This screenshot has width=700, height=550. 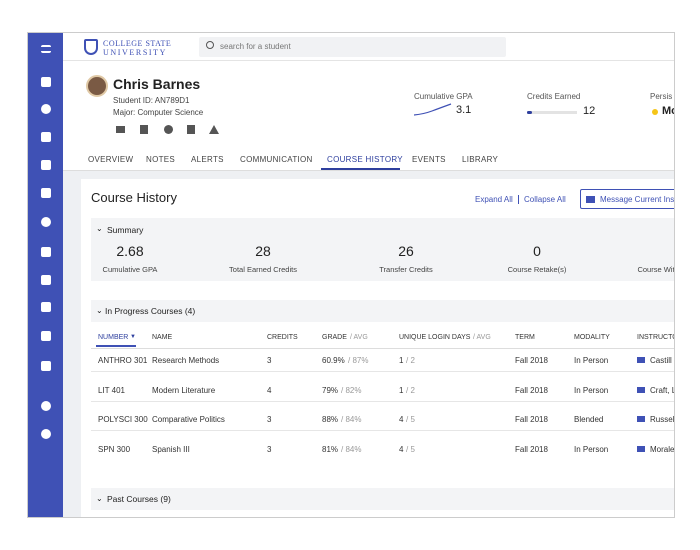 I want to click on cell-number: LIT 401, so click(x=111, y=390).